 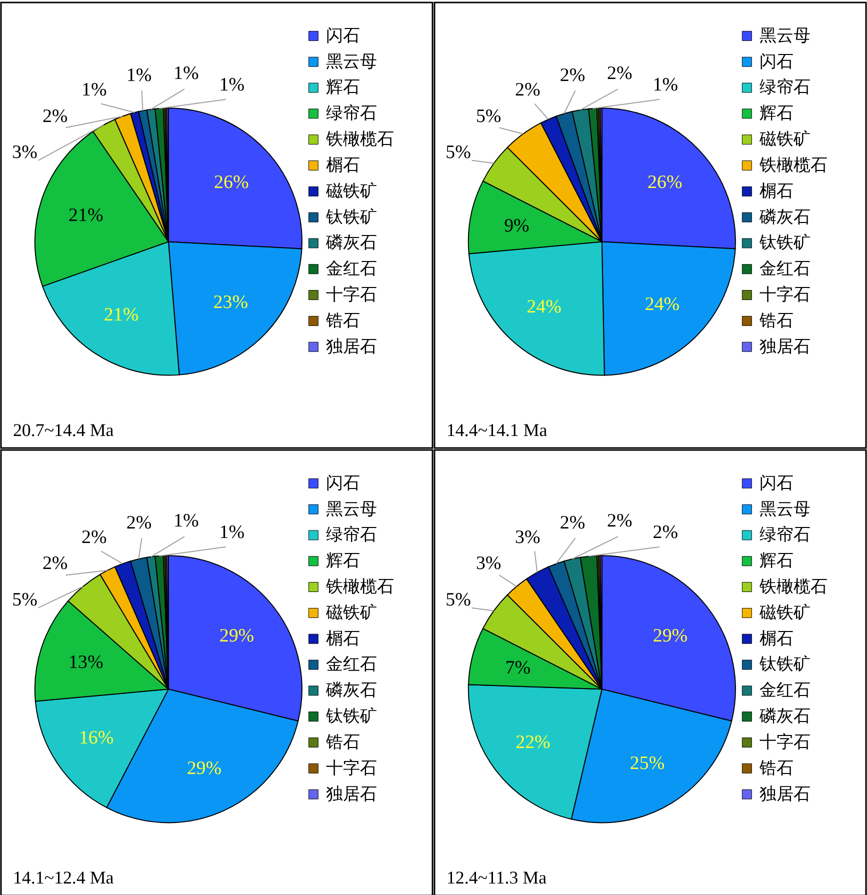 What do you see at coordinates (86, 663) in the screenshot?
I see `data-label: 13%` at bounding box center [86, 663].